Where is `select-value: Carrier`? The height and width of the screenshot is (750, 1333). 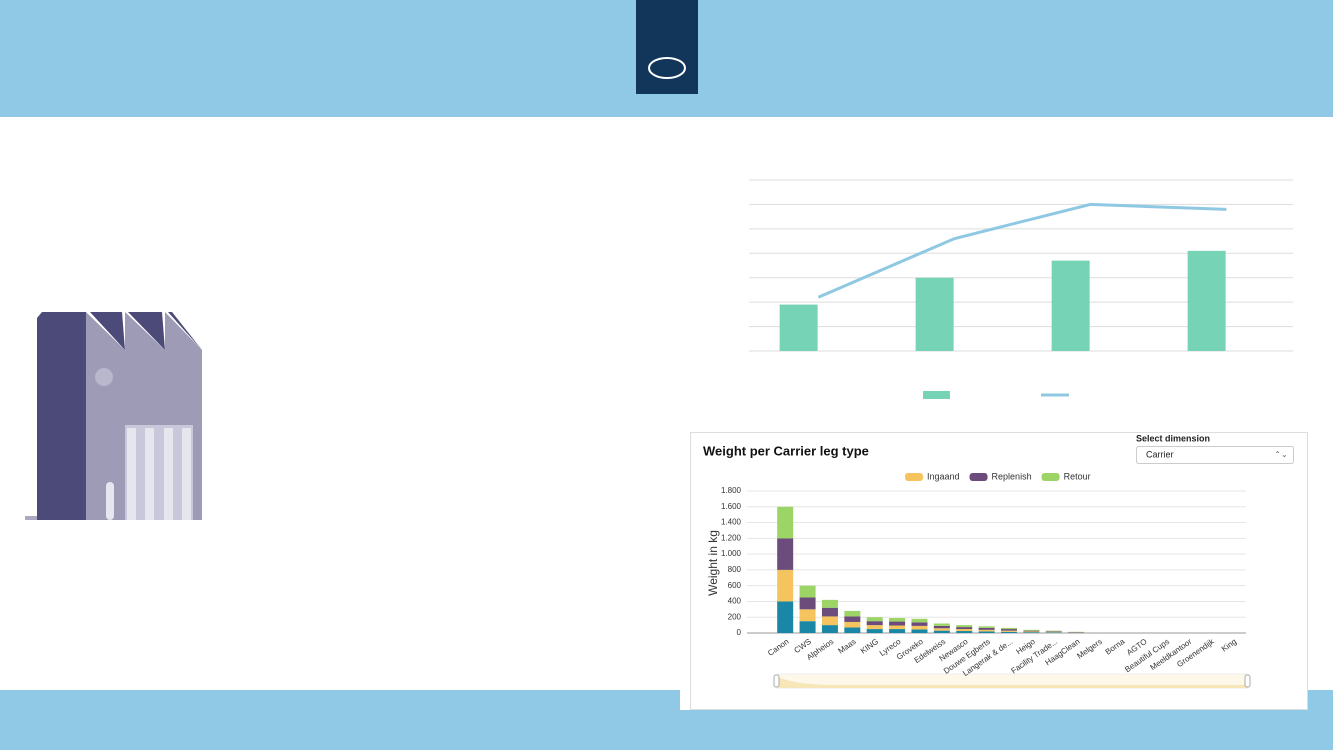
select-value: Carrier is located at coordinates (1160, 454).